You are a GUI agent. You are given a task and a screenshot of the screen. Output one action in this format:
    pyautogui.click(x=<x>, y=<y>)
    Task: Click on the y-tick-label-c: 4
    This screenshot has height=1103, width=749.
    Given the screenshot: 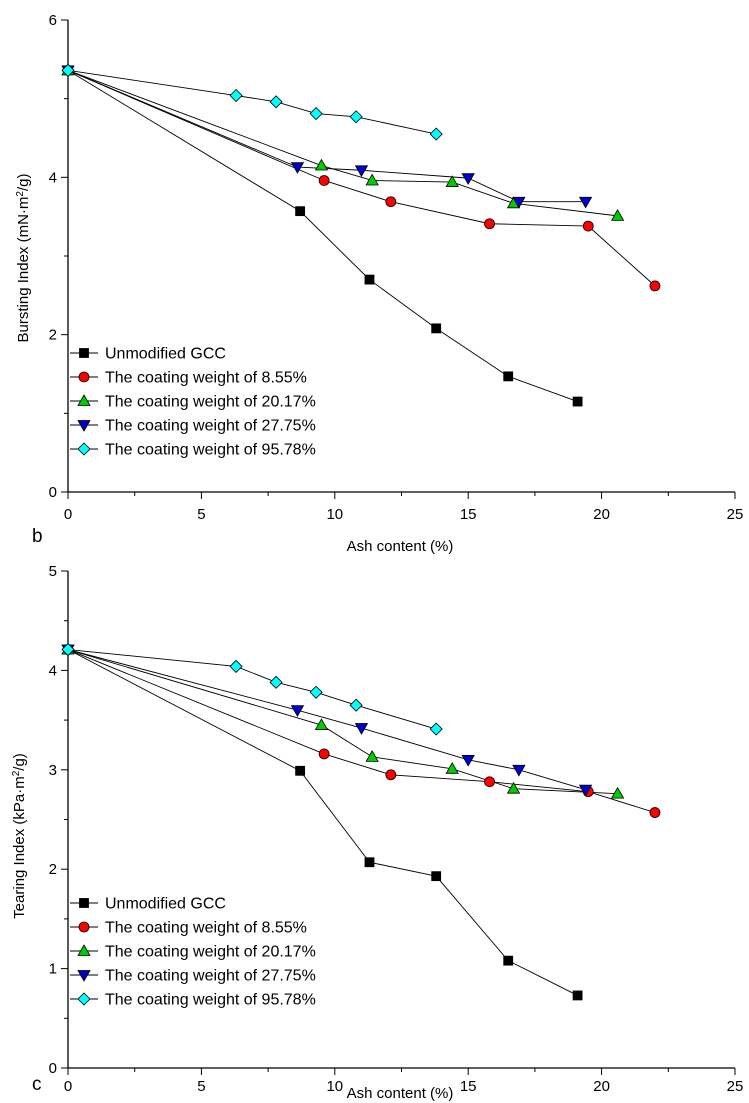 What is the action you would take?
    pyautogui.click(x=53, y=670)
    